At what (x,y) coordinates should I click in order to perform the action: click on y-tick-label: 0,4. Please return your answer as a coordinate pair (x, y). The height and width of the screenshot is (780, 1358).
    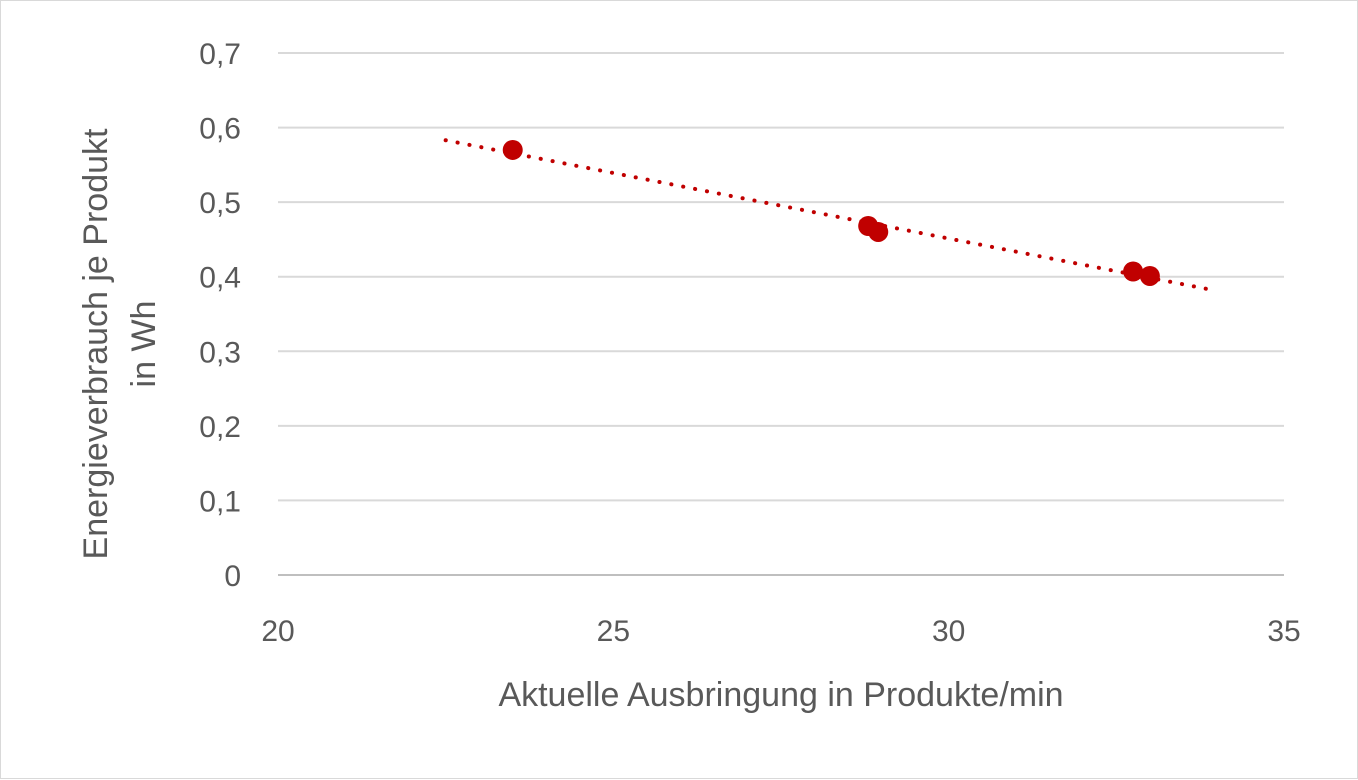
    Looking at the image, I should click on (220, 278).